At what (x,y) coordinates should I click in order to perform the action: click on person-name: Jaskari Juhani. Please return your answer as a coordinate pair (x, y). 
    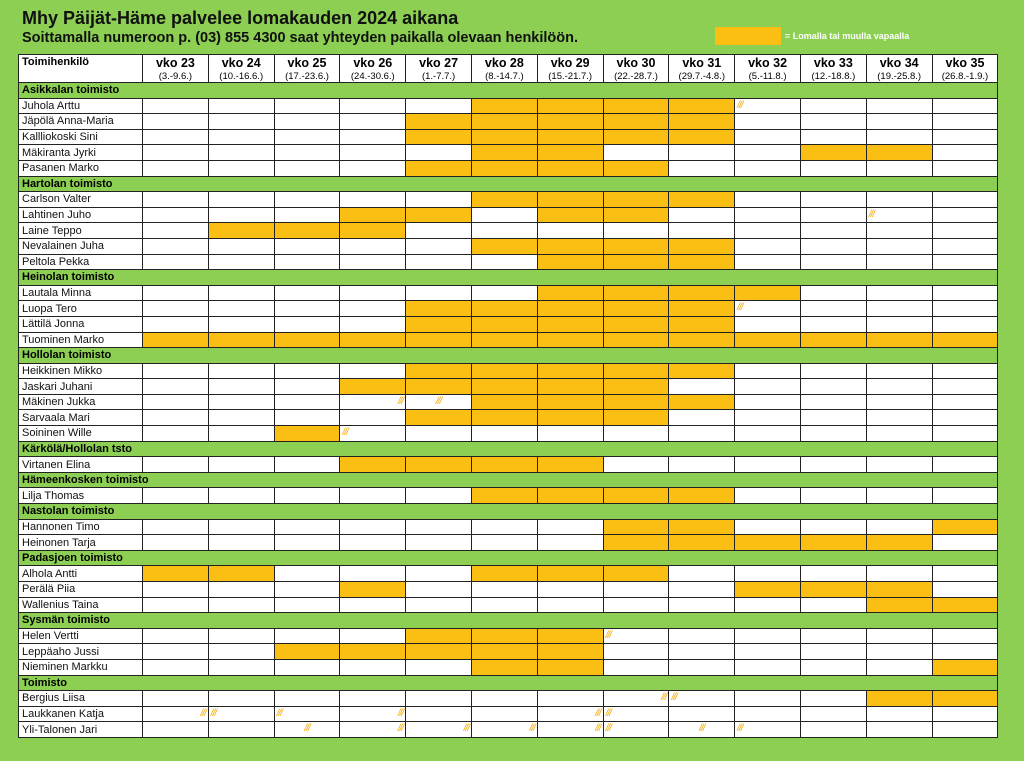
    Looking at the image, I should click on (80, 386).